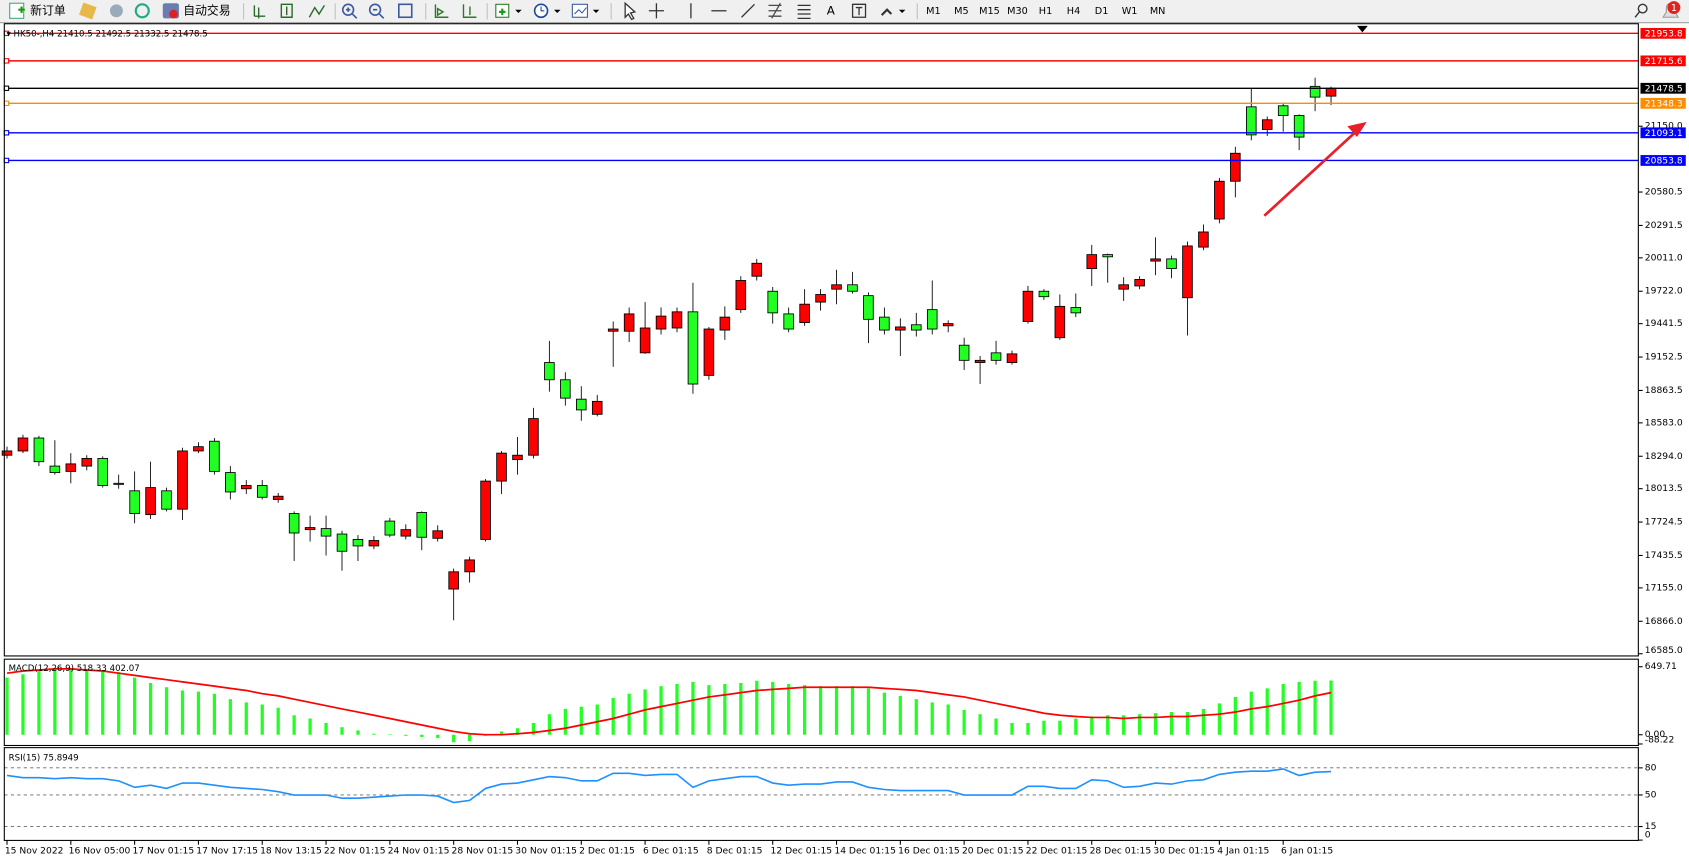  Describe the element at coordinates (113, 34) in the screenshot. I see `high: 21492.5` at that location.